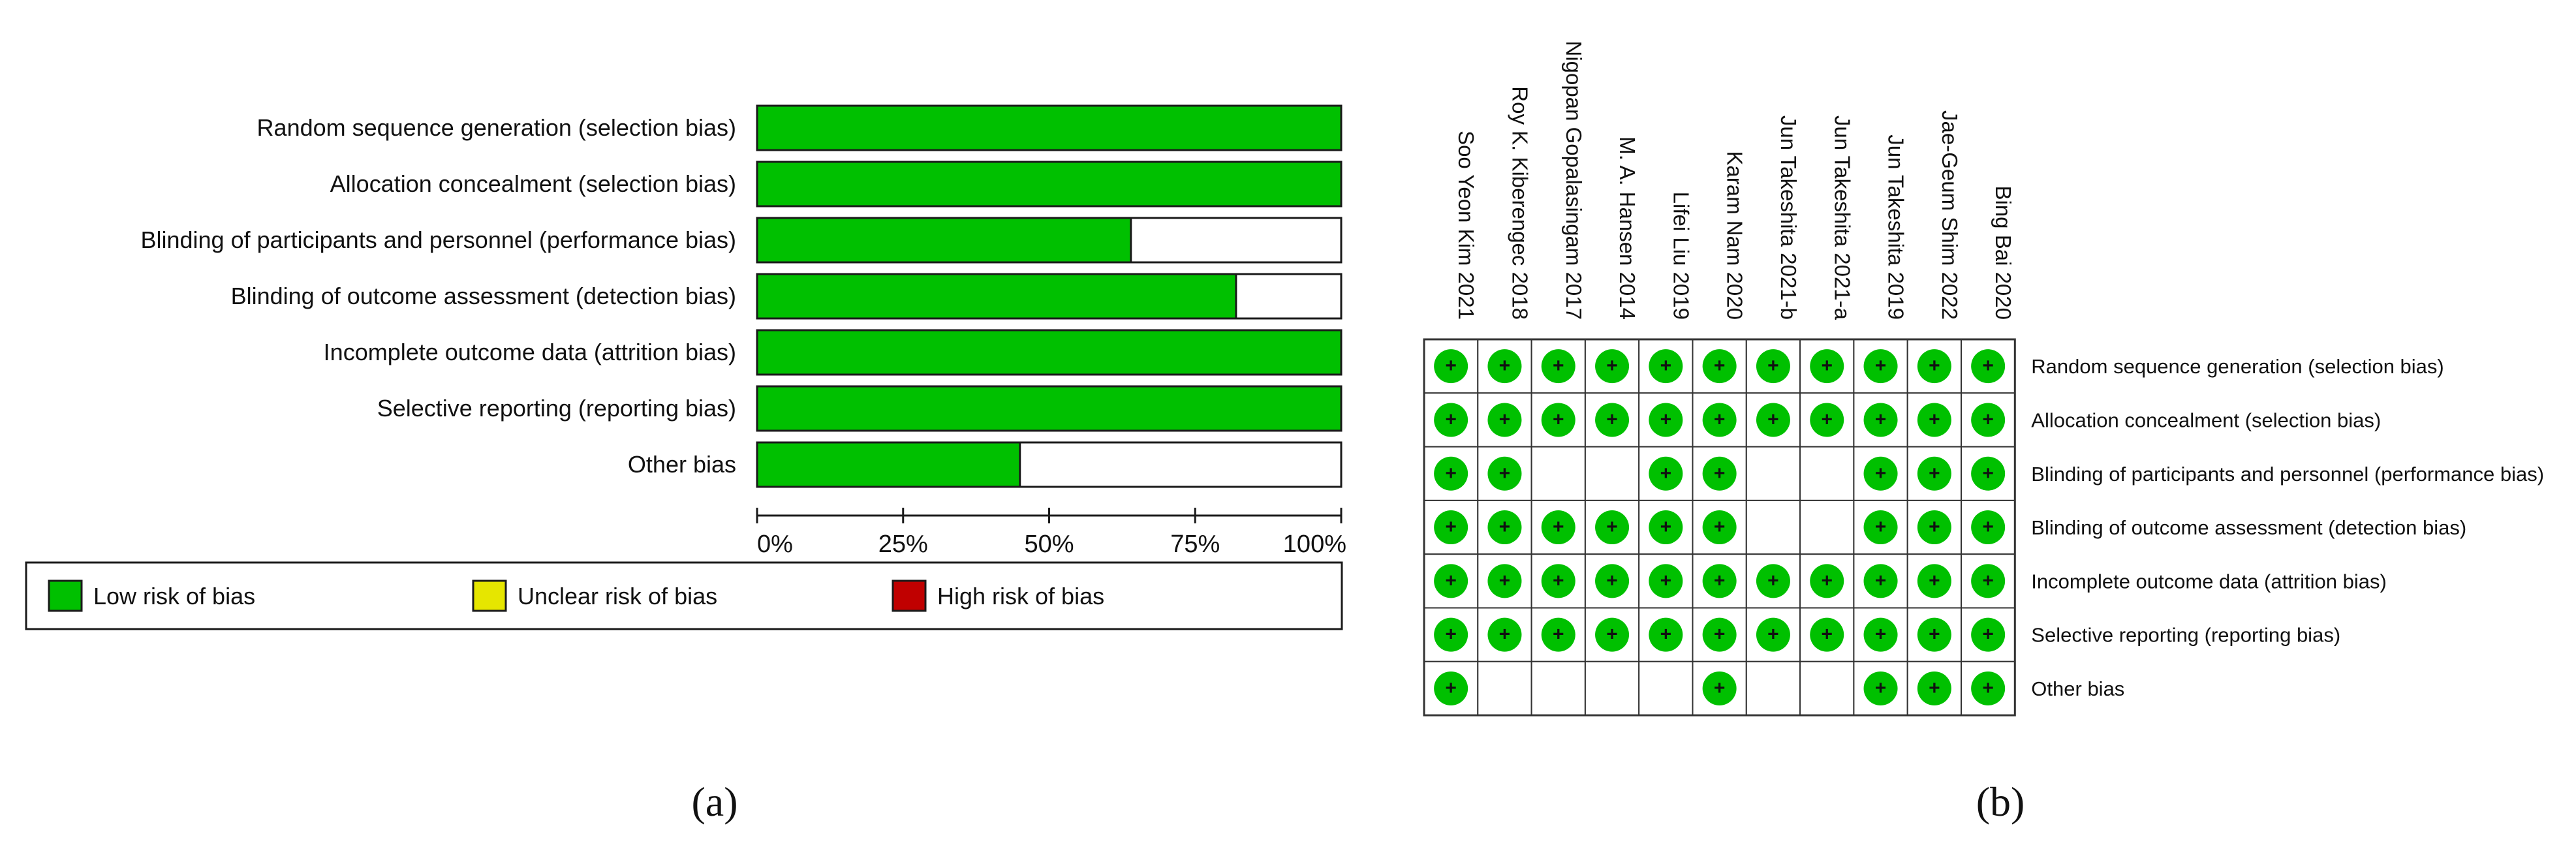 Image resolution: width=2576 pixels, height=849 pixels. I want to click on study-header-label: Roy K. Kiberengec 2018, so click(1520, 203).